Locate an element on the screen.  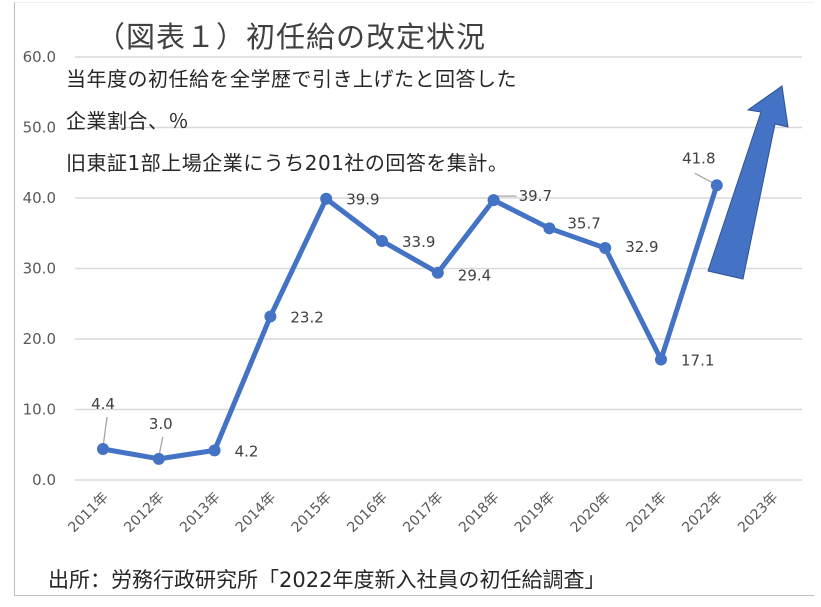
data-label: 35.7 is located at coordinates (583, 223).